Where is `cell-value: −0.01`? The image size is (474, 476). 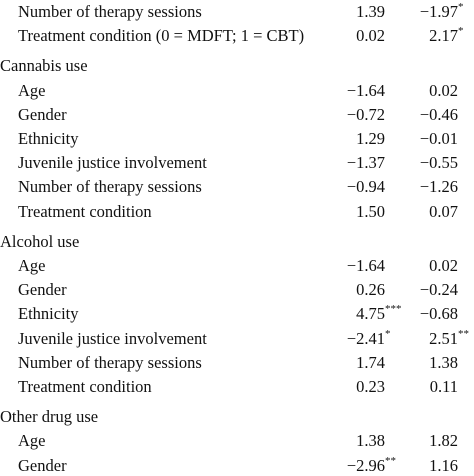
cell-value: −0.01 is located at coordinates (438, 138).